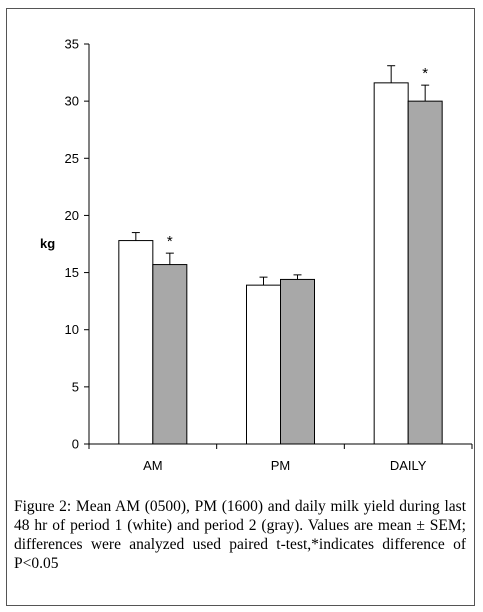  Describe the element at coordinates (75, 444) in the screenshot. I see `y-tick-label: 0` at that location.